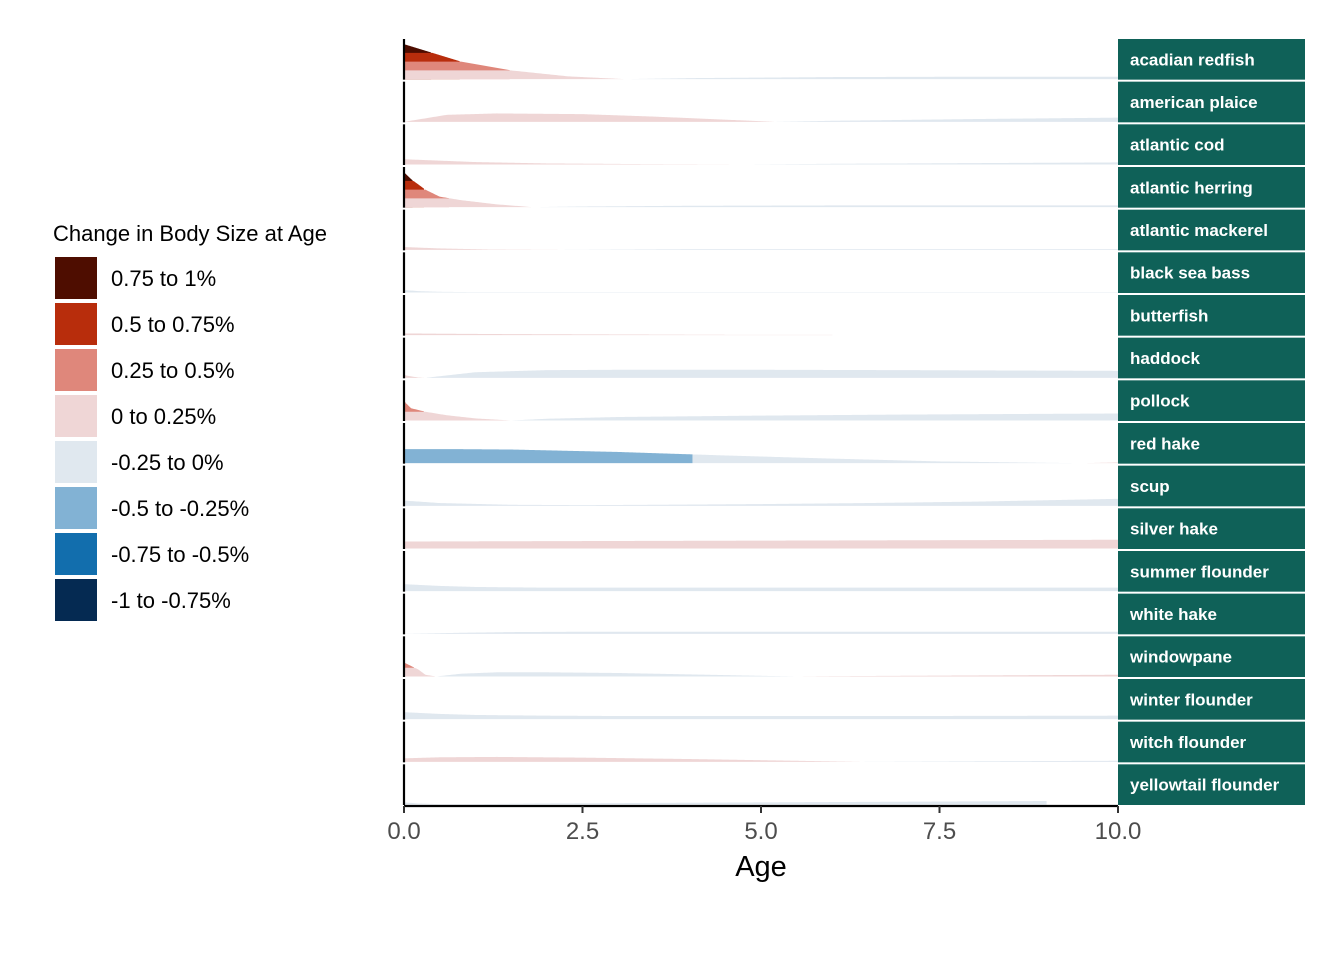 The width and height of the screenshot is (1344, 960). What do you see at coordinates (163, 278) in the screenshot?
I see `legend-label: 0.75 to 1%` at bounding box center [163, 278].